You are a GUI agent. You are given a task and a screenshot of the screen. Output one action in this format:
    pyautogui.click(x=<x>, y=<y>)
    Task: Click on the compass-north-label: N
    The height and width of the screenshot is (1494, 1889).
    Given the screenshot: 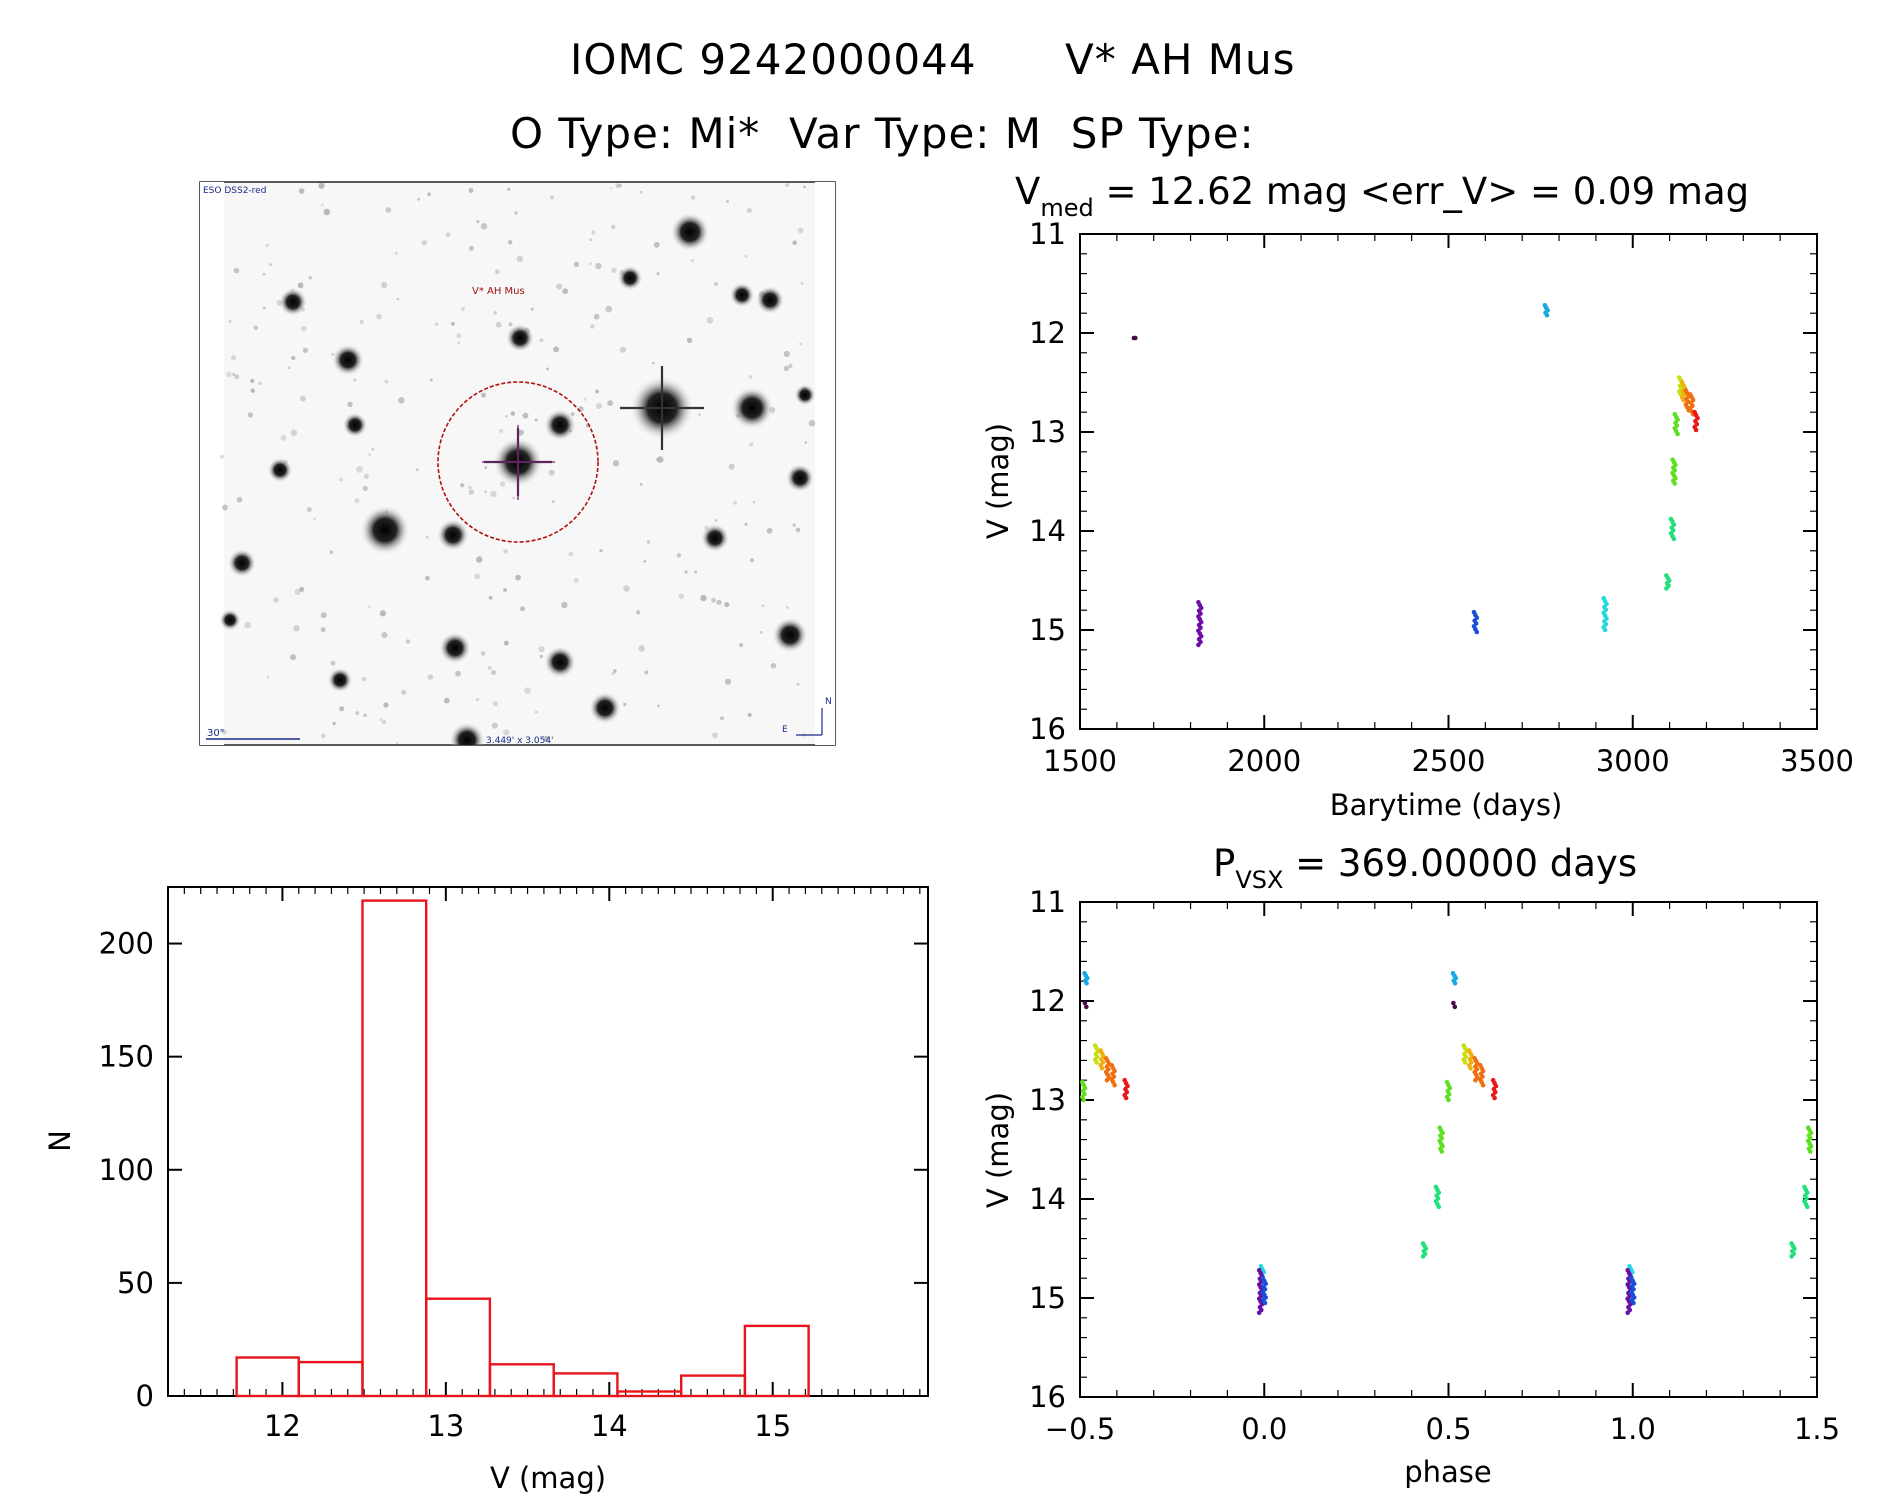 What is the action you would take?
    pyautogui.click(x=828, y=702)
    